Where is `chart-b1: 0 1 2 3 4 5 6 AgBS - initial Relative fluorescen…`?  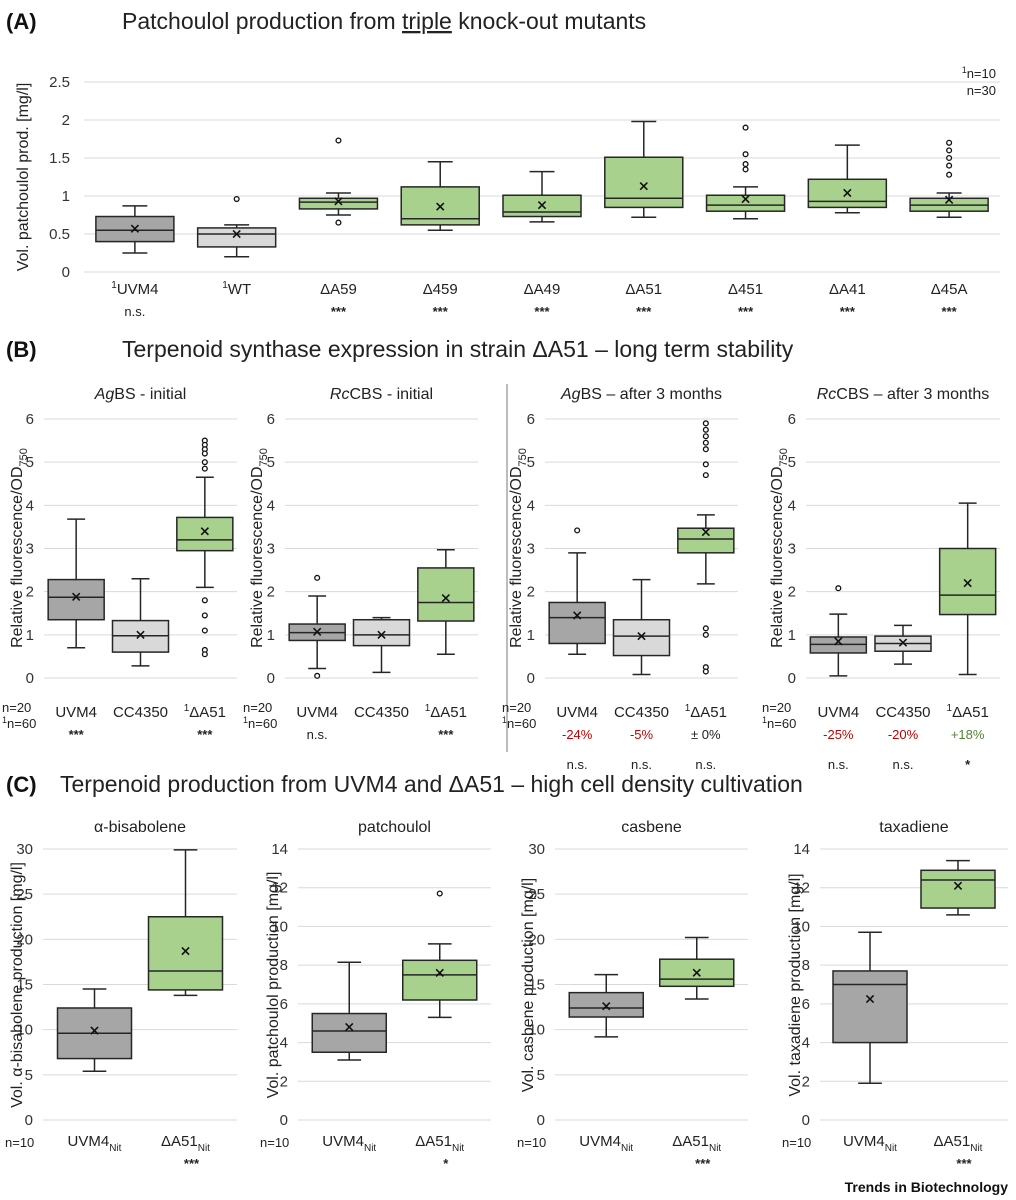
chart-b1: 0 1 2 3 4 5 6 AgBS - initial Relative fluorescen… is located at coordinates (119, 564).